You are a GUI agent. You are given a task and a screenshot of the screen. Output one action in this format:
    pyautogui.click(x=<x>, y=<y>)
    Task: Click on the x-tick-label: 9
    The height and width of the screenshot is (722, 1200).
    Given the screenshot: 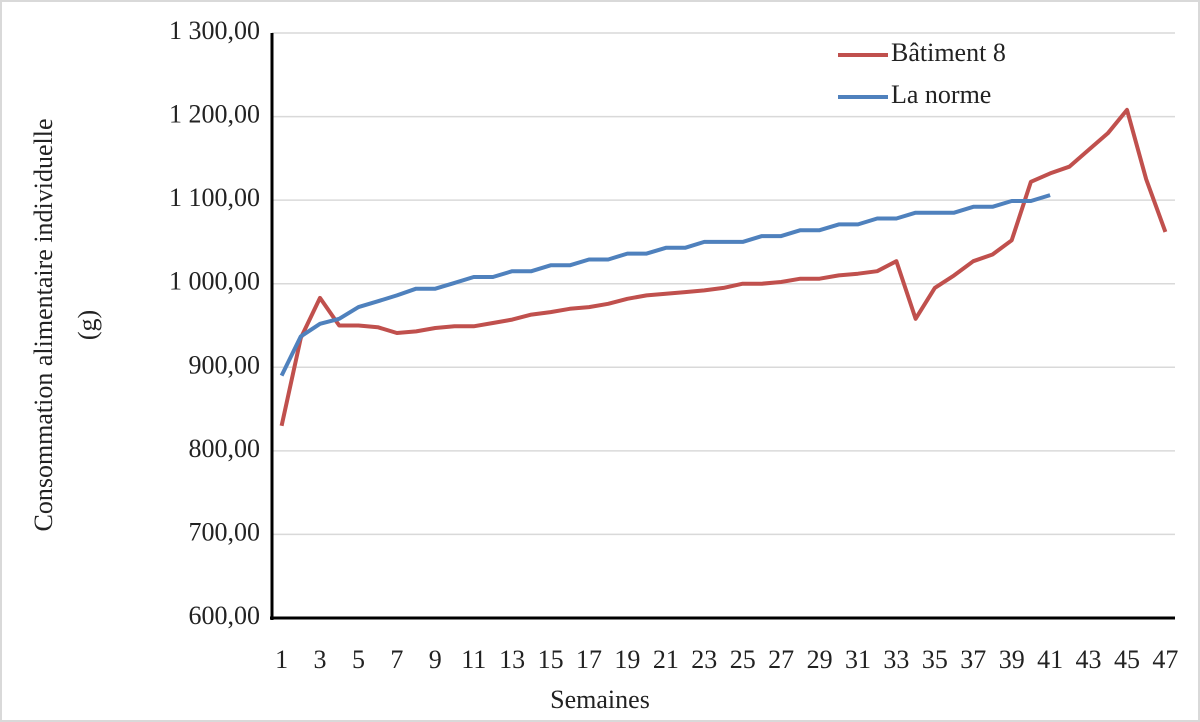 What is the action you would take?
    pyautogui.click(x=435, y=659)
    